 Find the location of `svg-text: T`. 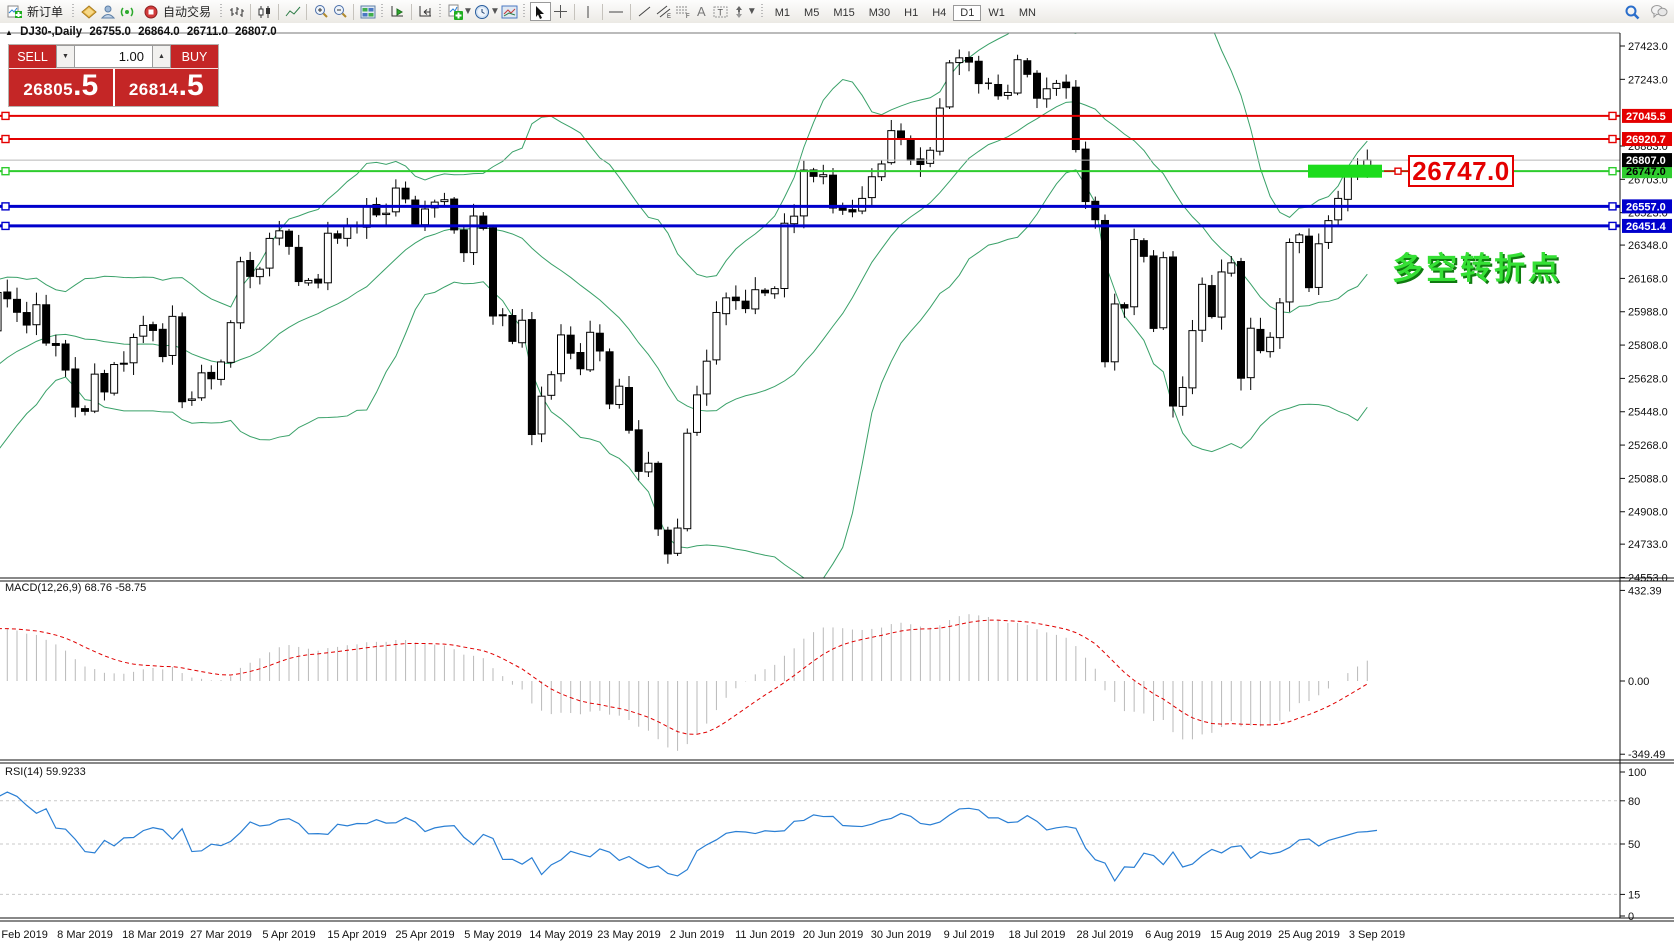

svg-text: T is located at coordinates (720, 12).